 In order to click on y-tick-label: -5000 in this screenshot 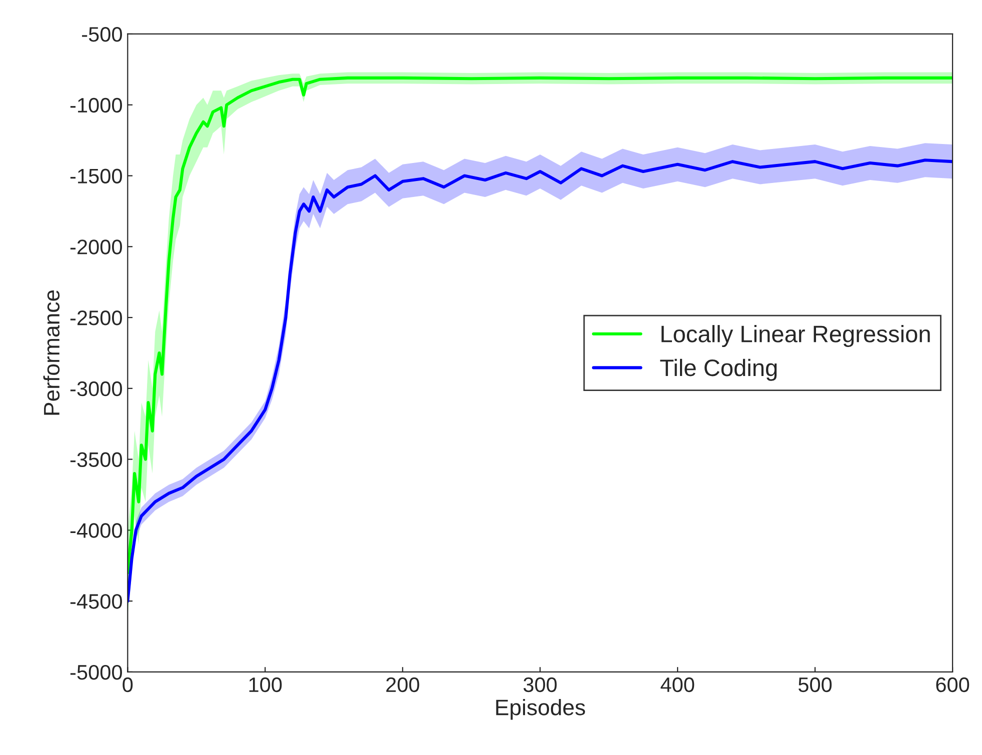, I will do `click(96, 672)`.